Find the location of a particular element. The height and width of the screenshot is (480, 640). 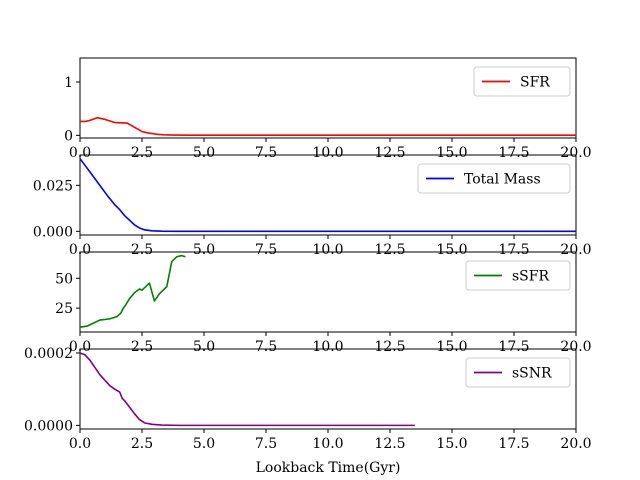

y-tick-label: 50 is located at coordinates (64, 279).